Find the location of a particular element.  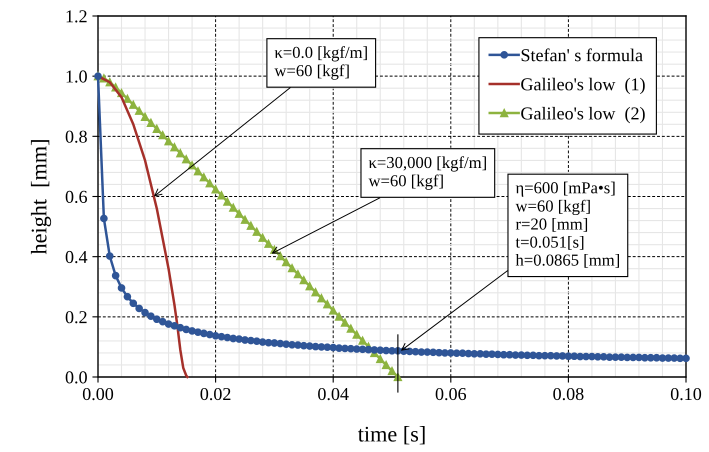

y-tick-label: 0.0 is located at coordinates (76, 377).